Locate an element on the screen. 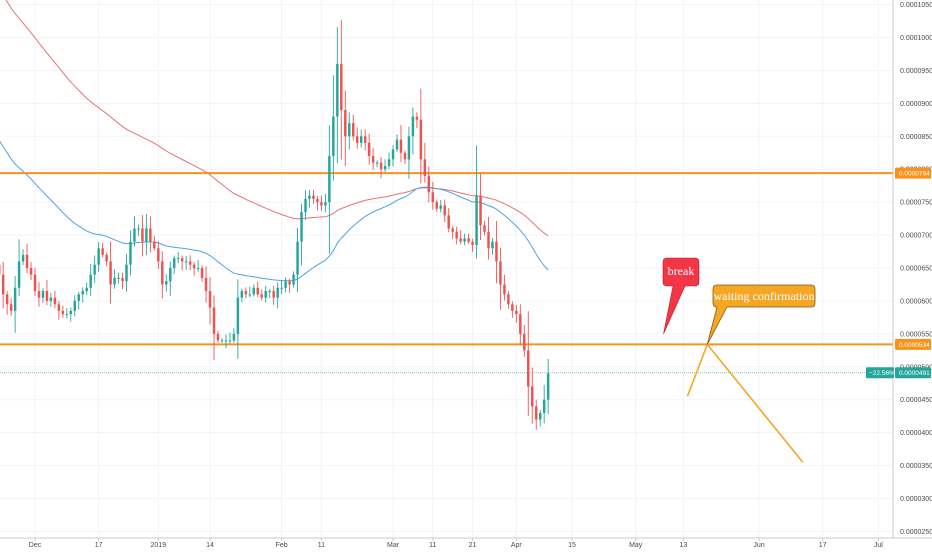 This screenshot has width=932, height=555. price-tick-label: 0.0000750 is located at coordinates (916, 203).